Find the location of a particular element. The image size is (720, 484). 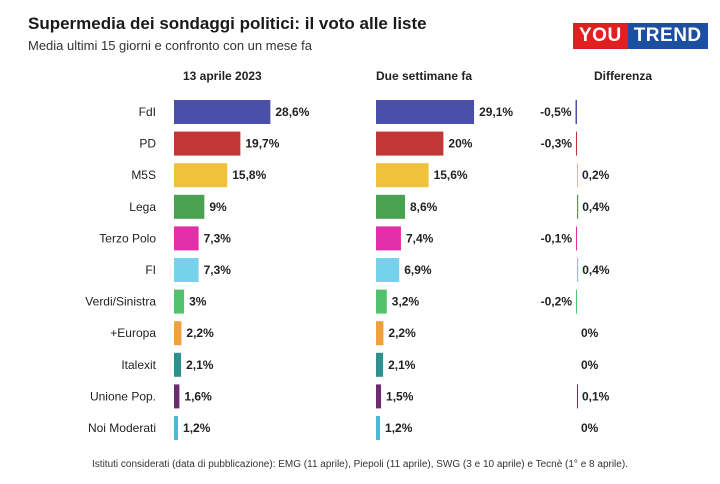

bar-diff-fdi is located at coordinates (576, 112).